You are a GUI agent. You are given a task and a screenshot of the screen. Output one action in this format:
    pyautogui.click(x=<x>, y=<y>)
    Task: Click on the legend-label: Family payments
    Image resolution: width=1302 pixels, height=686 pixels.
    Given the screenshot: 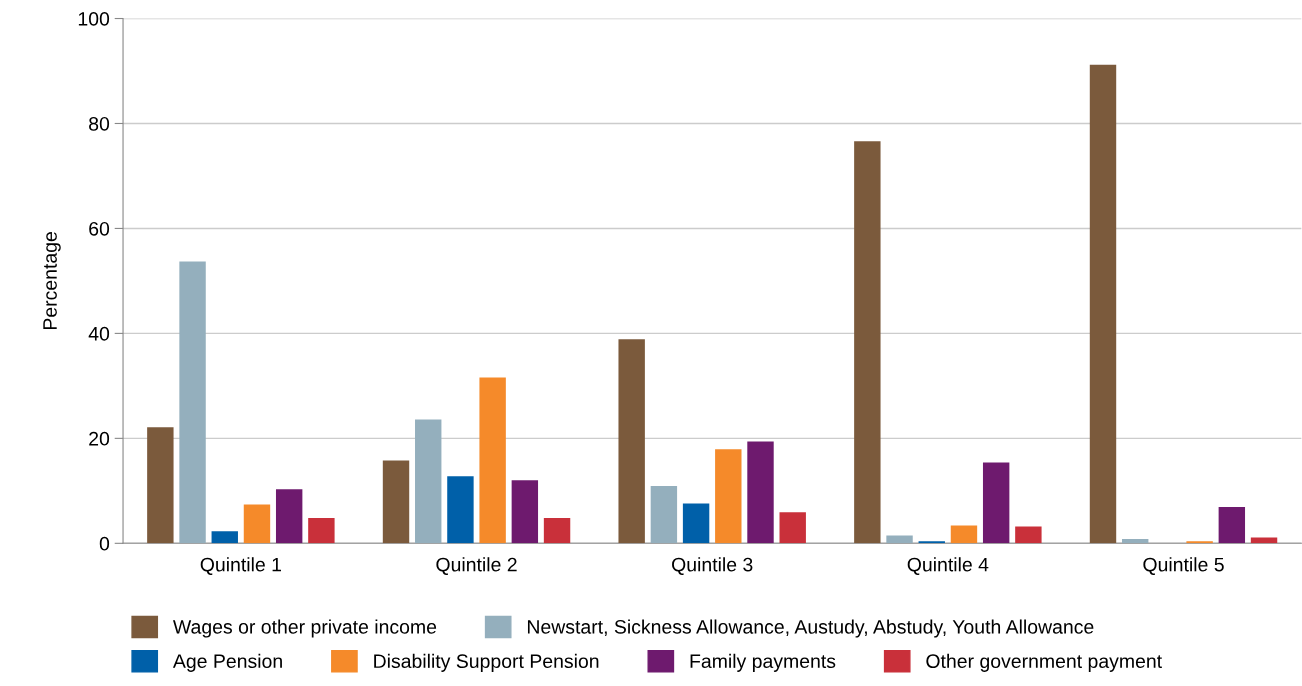 What is the action you would take?
    pyautogui.click(x=763, y=662)
    